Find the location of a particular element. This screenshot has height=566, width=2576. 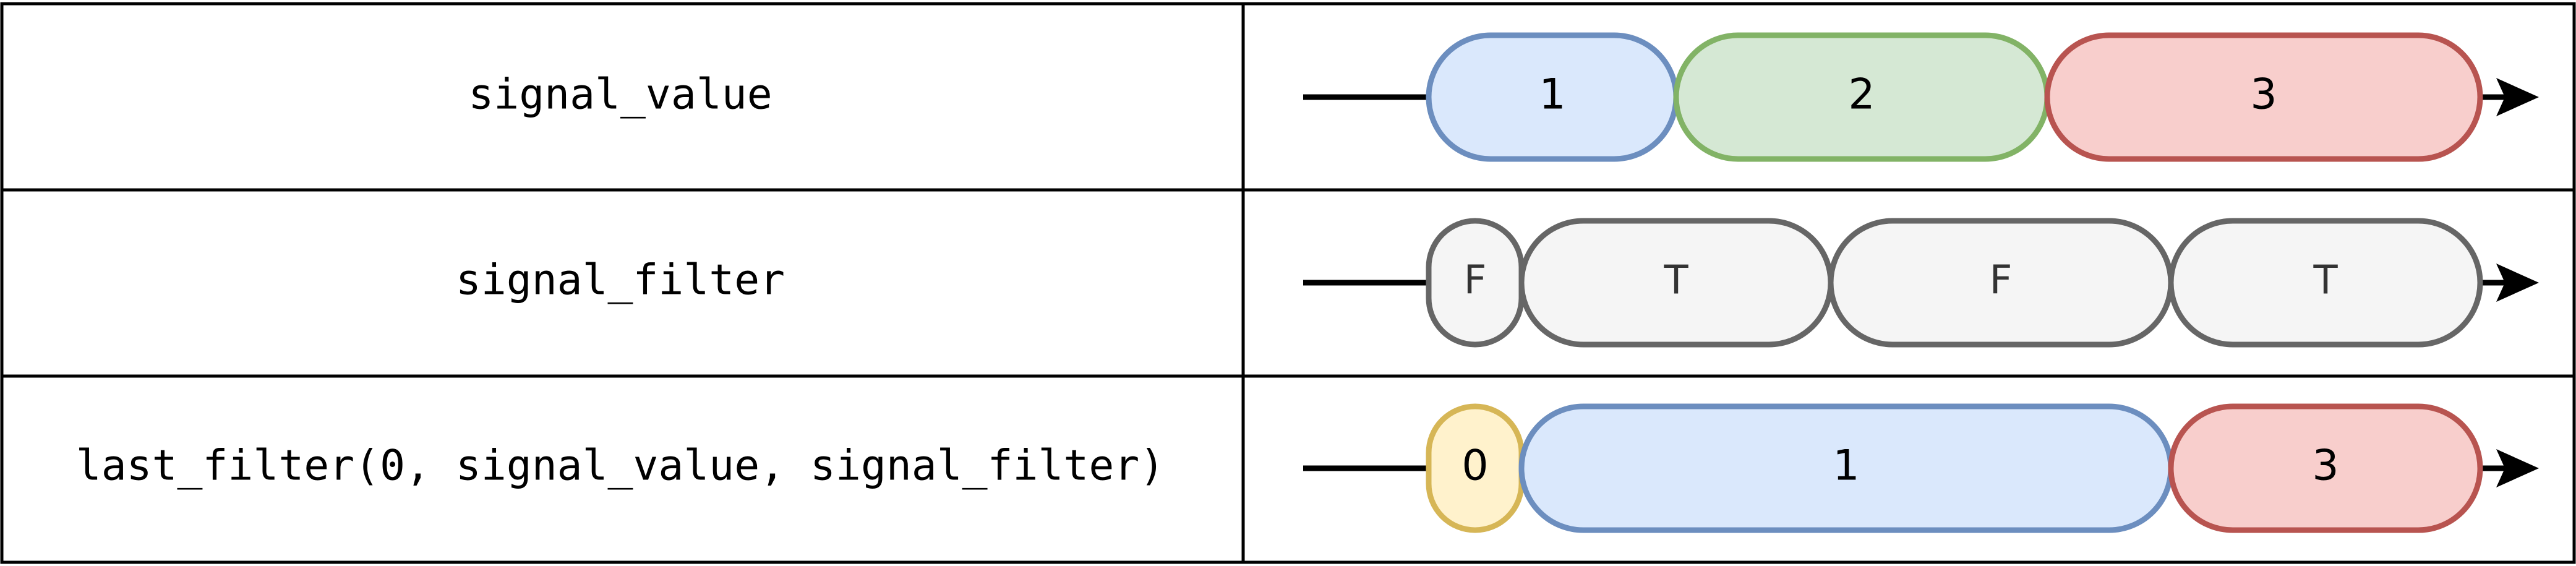

segment-label: 2 is located at coordinates (1861, 95).